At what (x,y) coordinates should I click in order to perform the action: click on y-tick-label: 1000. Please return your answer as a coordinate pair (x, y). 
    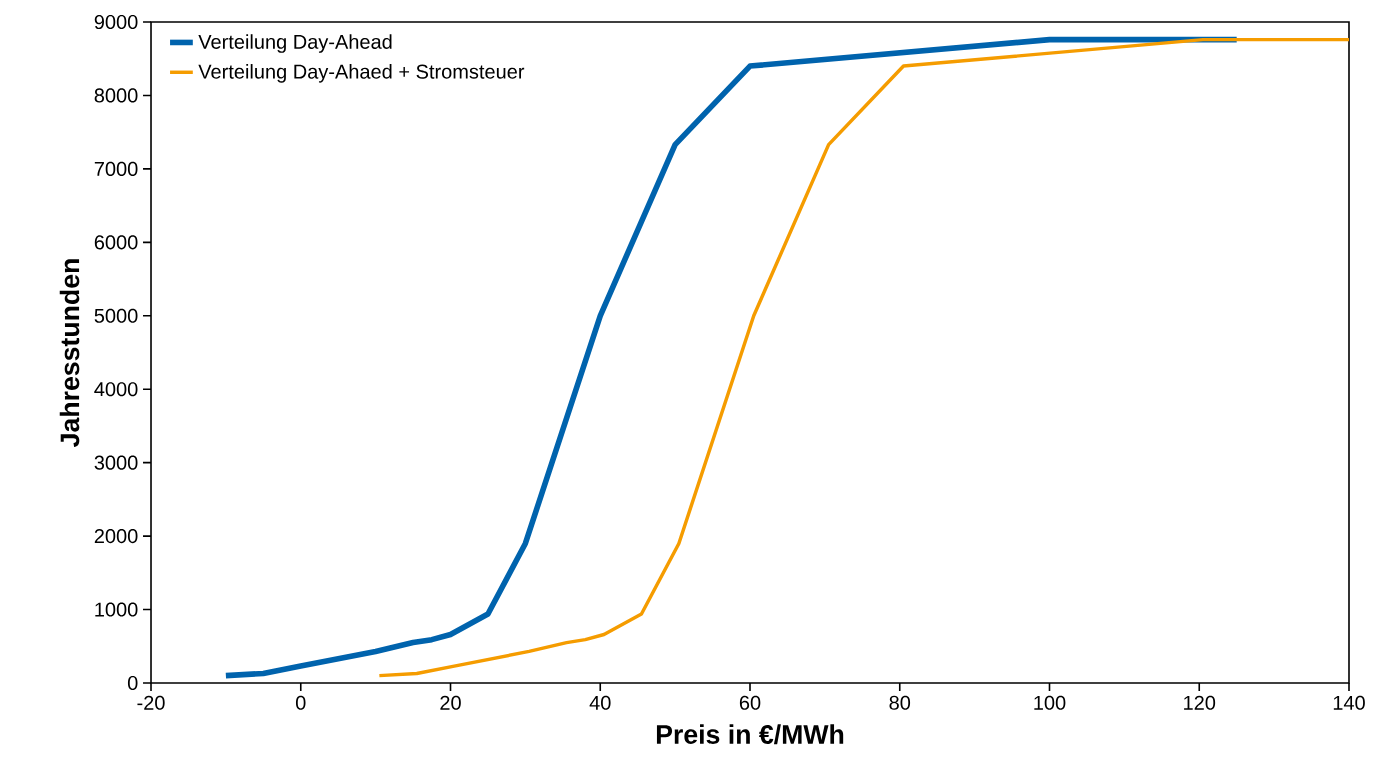
    Looking at the image, I should click on (116, 609).